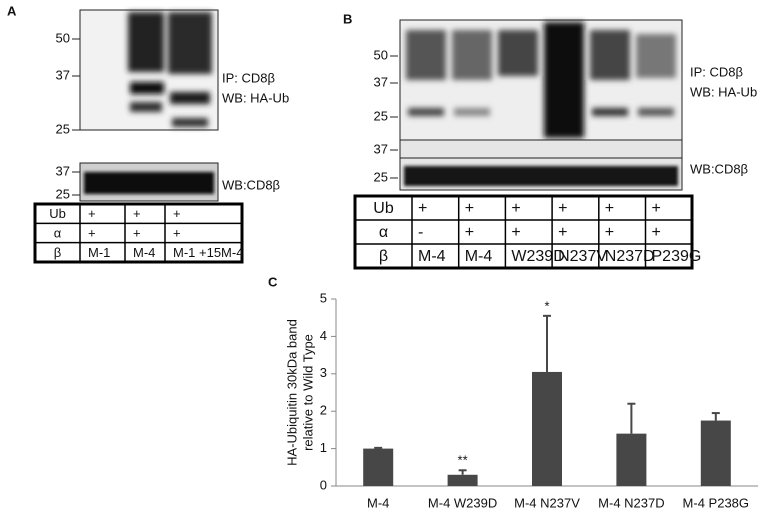 This screenshot has width=771, height=513. What do you see at coordinates (677, 256) in the screenshot?
I see `table-cell: P239G` at bounding box center [677, 256].